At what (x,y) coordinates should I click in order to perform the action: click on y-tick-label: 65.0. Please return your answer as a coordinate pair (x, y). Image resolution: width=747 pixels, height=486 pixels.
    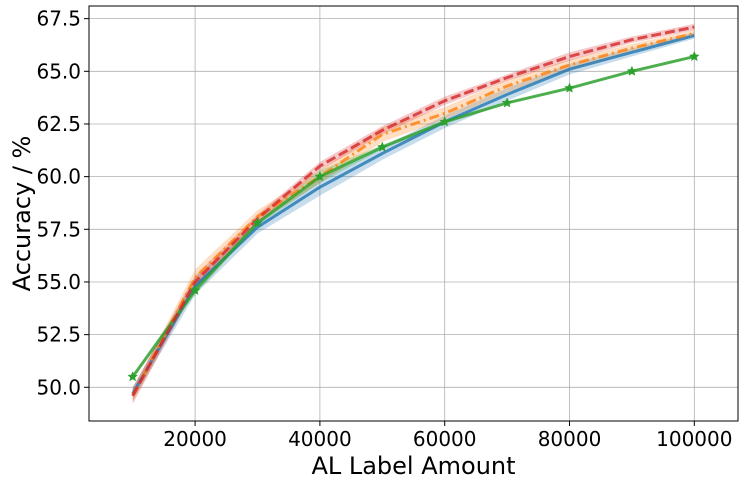
    Looking at the image, I should click on (58, 71).